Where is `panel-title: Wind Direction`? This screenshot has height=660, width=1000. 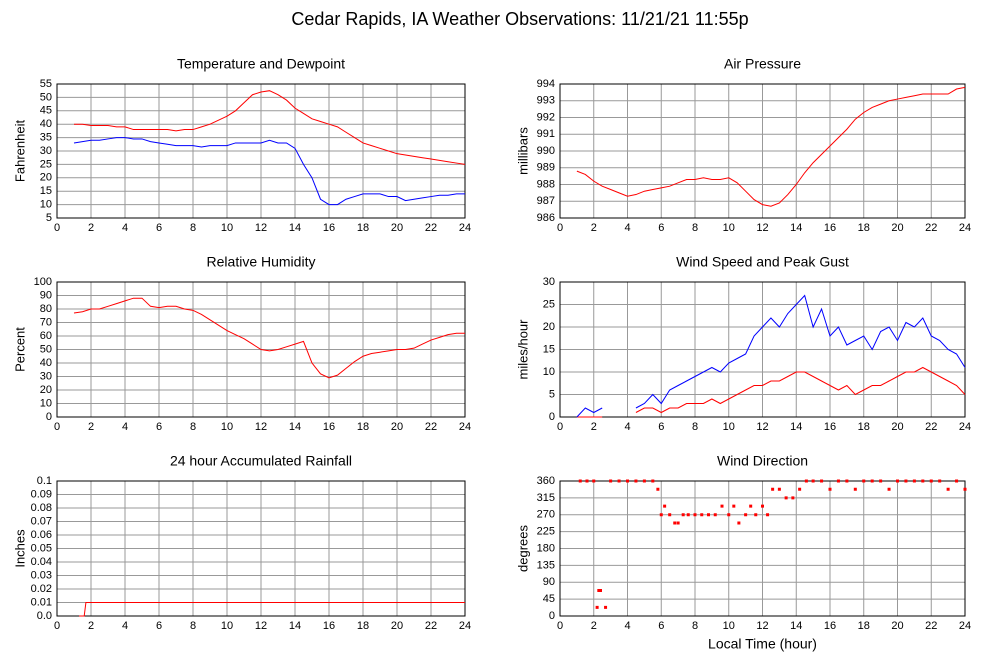 panel-title: Wind Direction is located at coordinates (762, 461).